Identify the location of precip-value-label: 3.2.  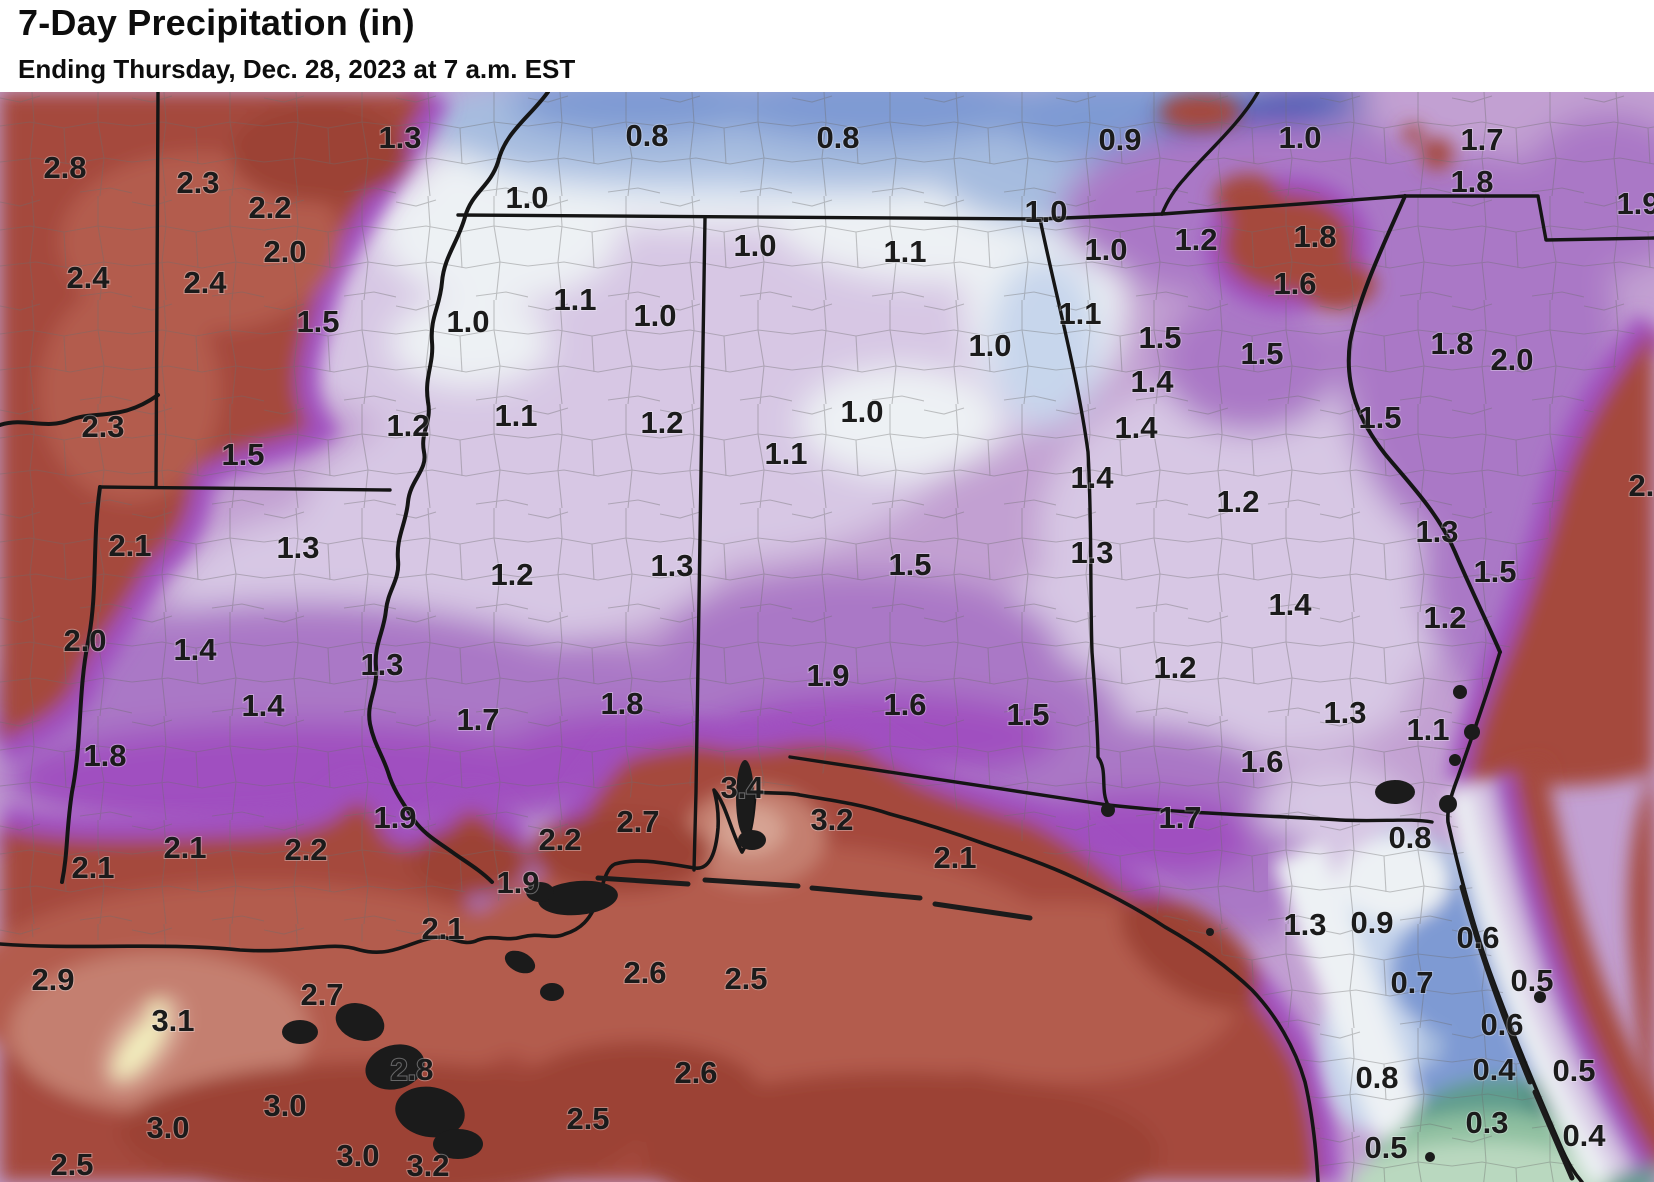
(427, 1165).